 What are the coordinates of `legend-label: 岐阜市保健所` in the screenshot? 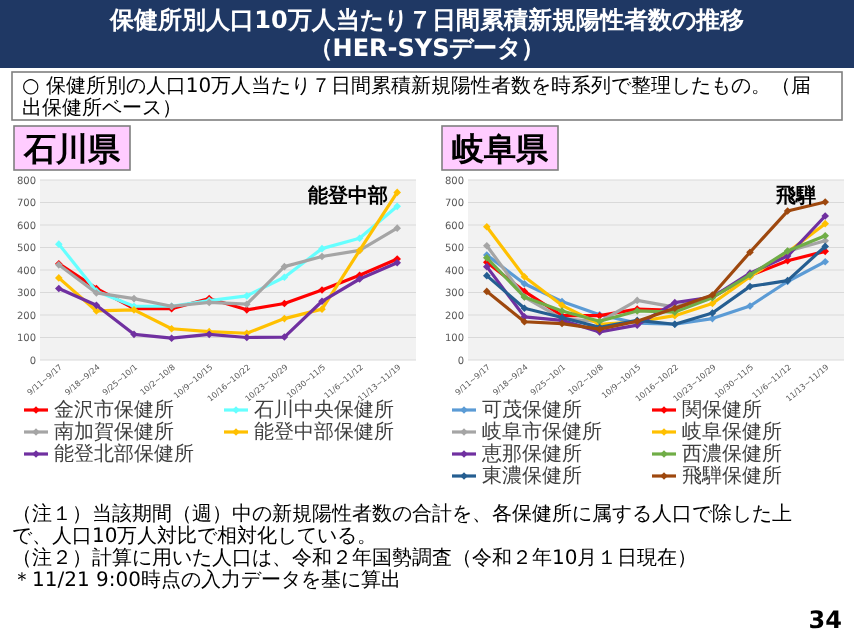 It's located at (542, 432).